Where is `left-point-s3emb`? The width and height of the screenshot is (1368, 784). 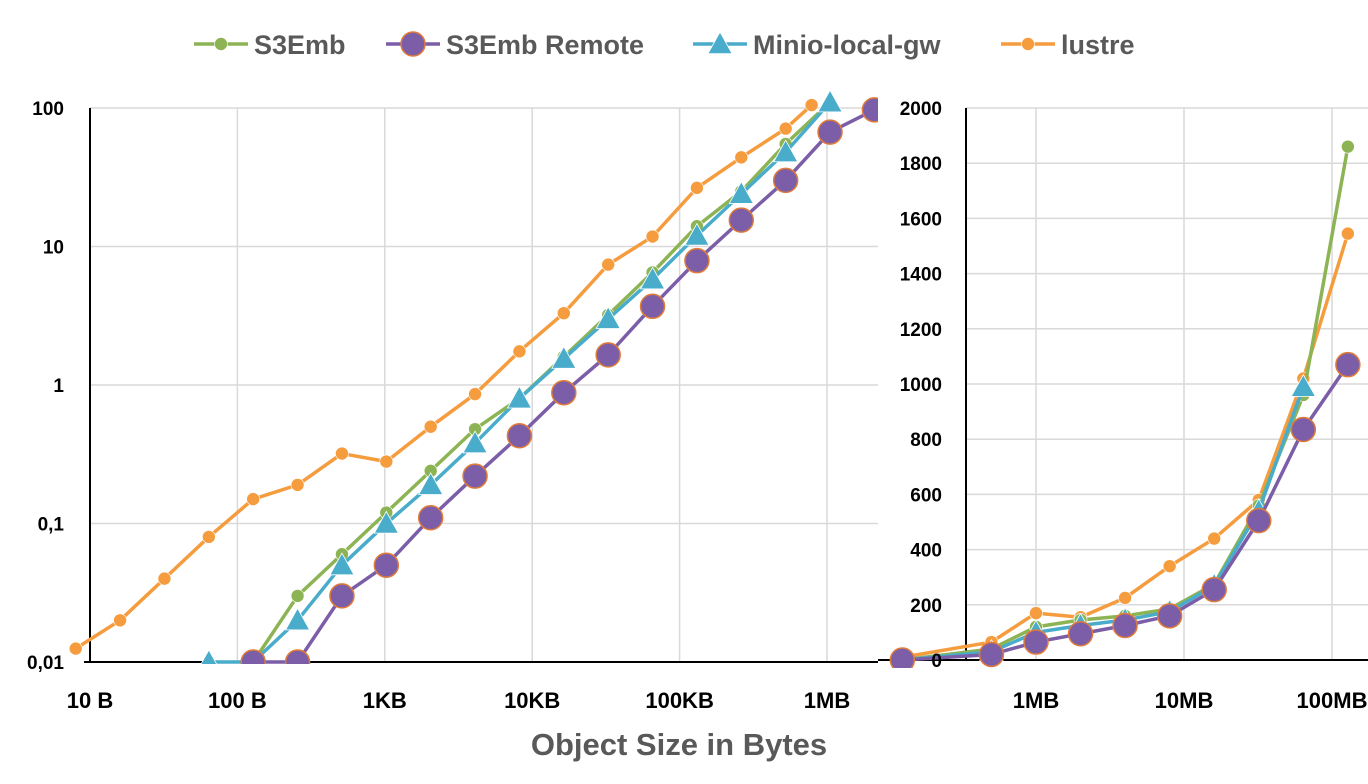
left-point-s3emb is located at coordinates (297, 596).